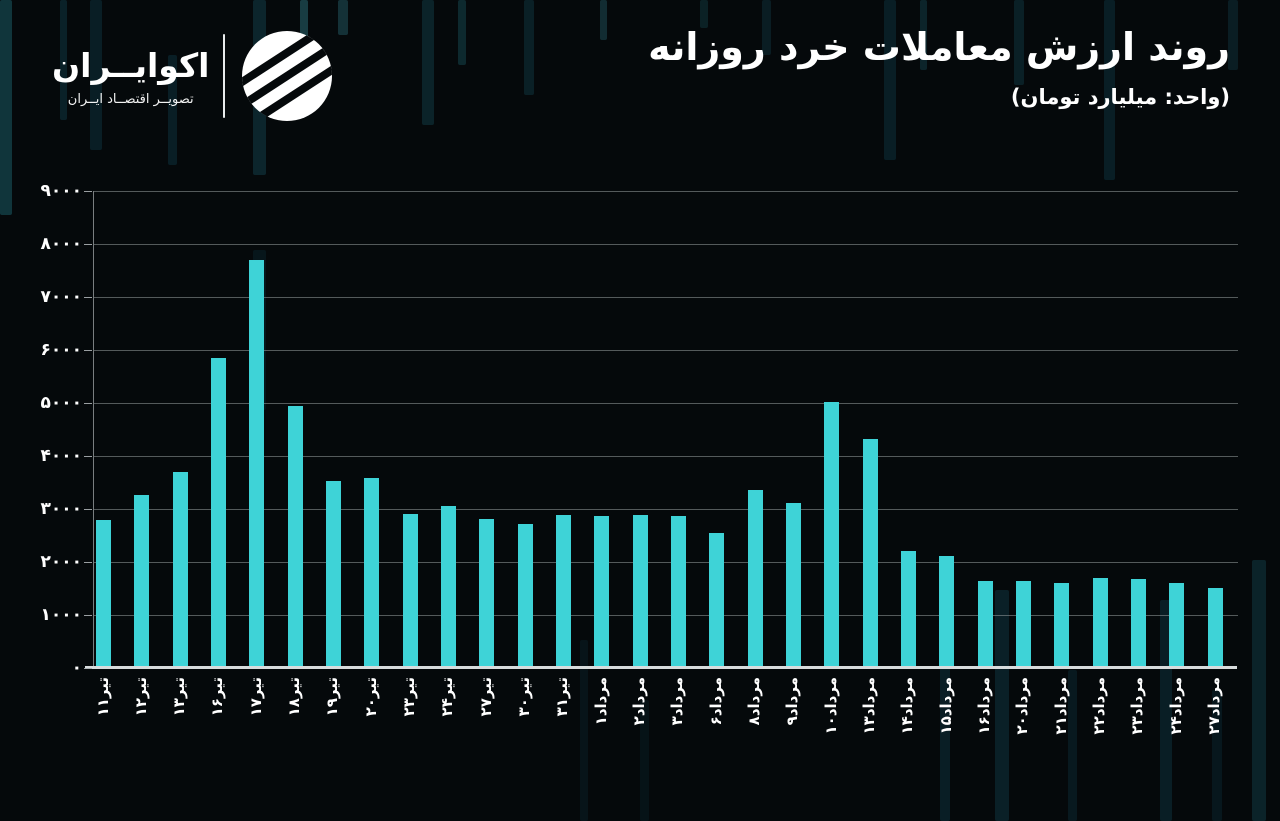 The width and height of the screenshot is (1280, 821). What do you see at coordinates (61, 403) in the screenshot?
I see `y-tick-label-5000: ۵۰۰۰` at bounding box center [61, 403].